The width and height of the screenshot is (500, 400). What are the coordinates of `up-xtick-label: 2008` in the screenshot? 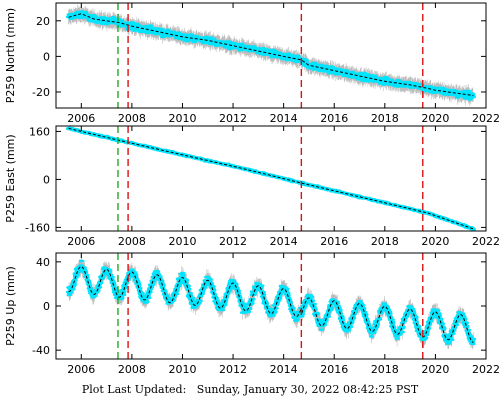 It's located at (132, 369).